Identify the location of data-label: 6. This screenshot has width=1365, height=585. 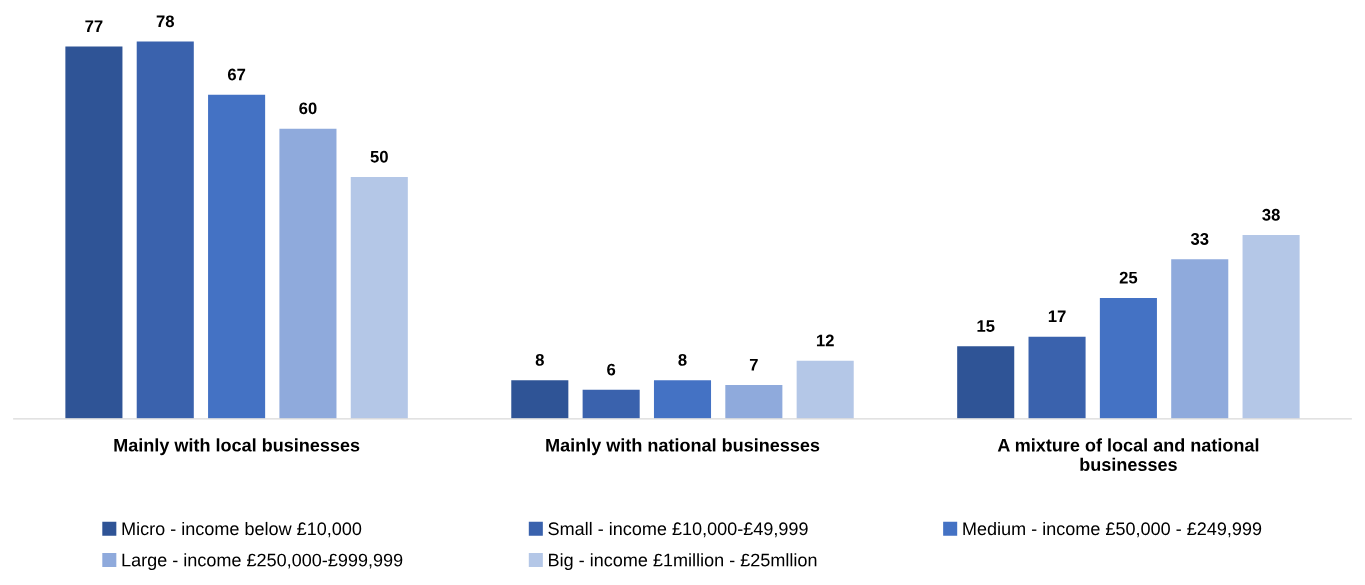
(611, 369).